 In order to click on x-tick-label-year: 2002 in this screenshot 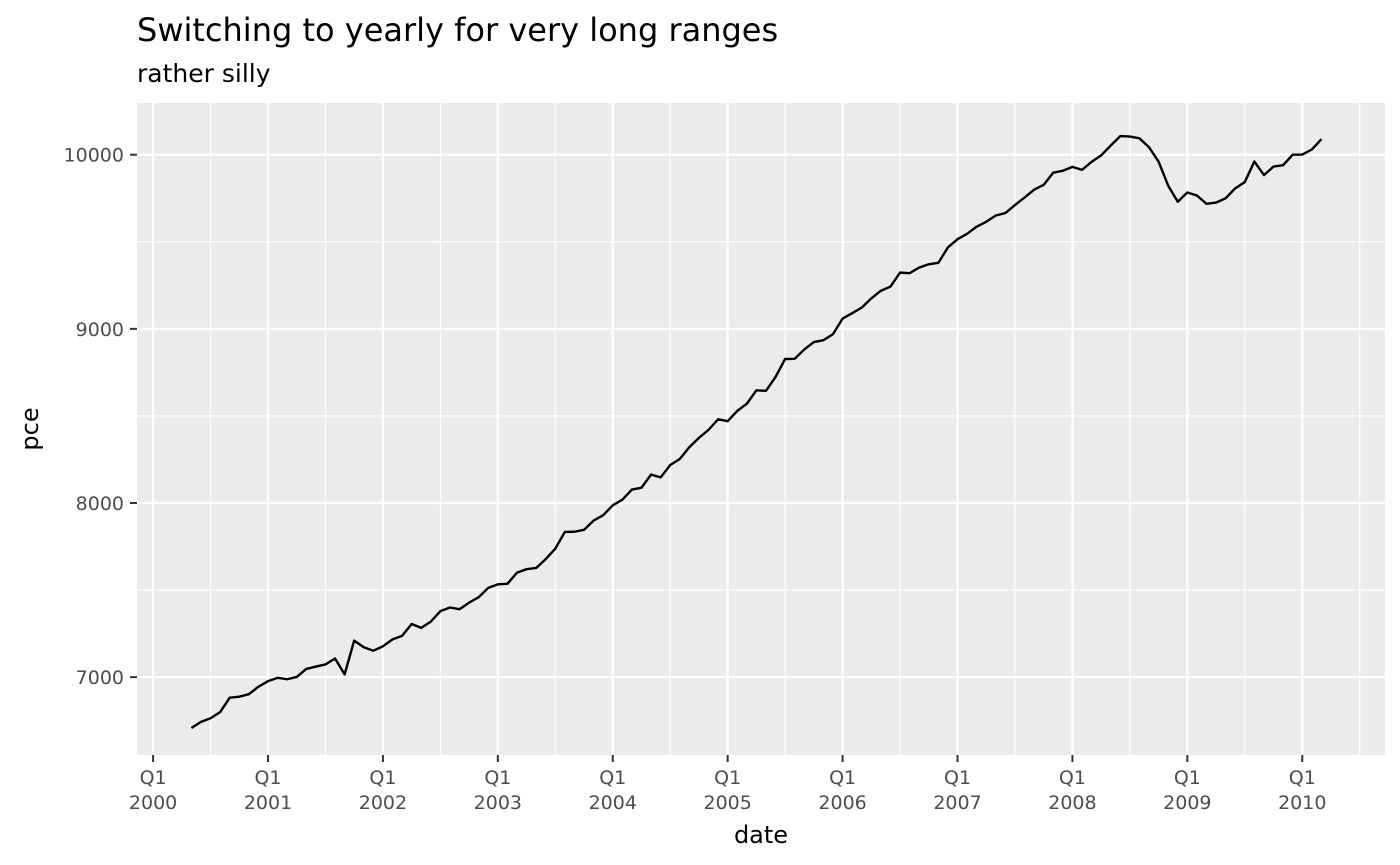, I will do `click(383, 803)`.